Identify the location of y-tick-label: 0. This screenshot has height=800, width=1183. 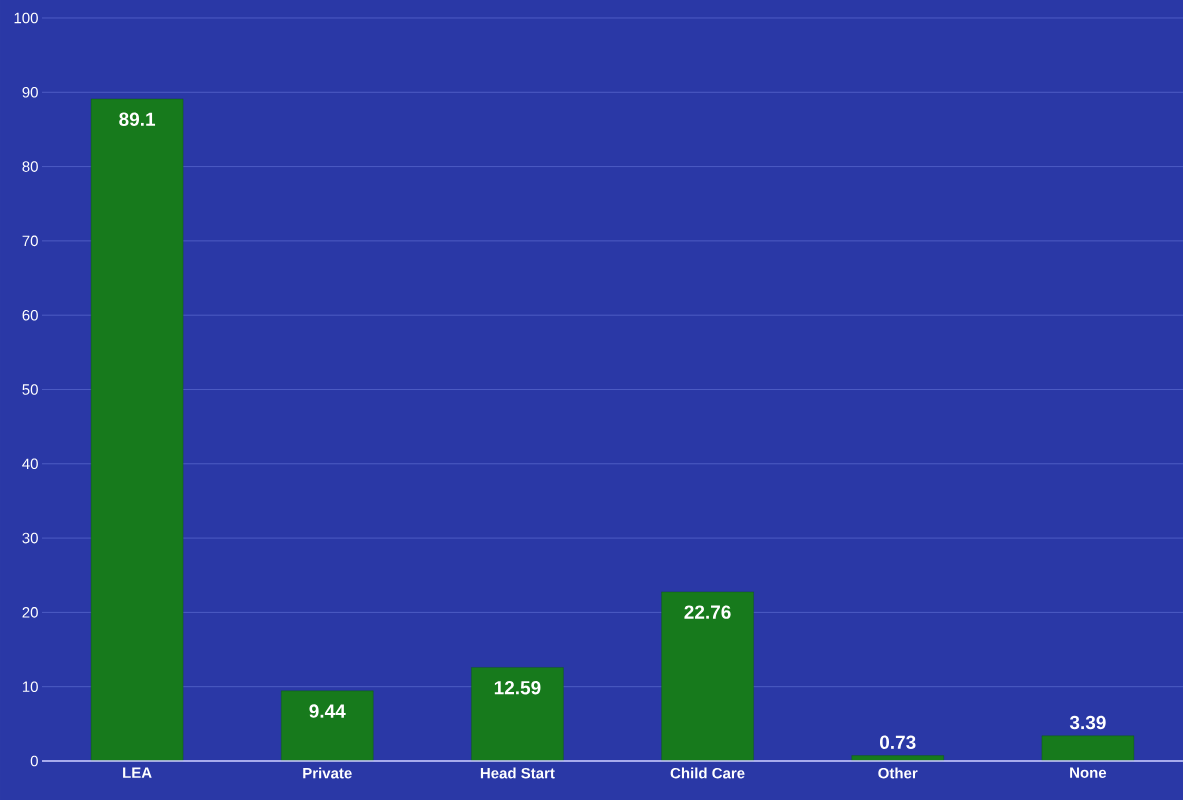
(34, 761).